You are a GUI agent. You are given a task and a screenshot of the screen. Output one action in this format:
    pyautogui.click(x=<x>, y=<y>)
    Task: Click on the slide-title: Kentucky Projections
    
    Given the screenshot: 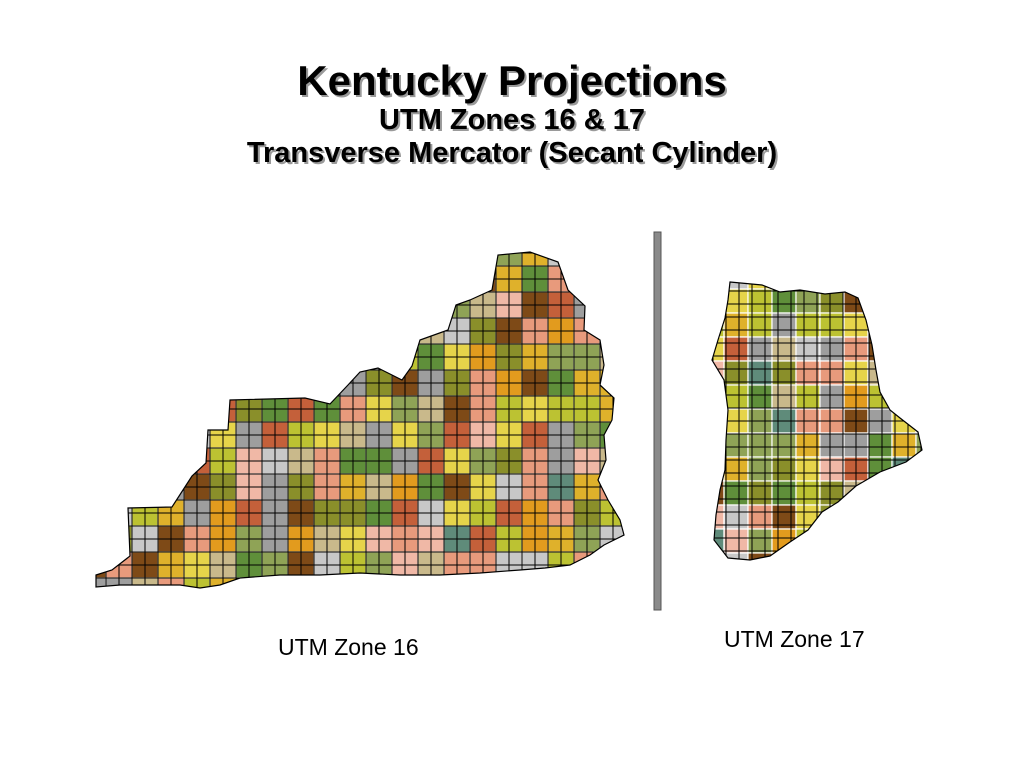 What is the action you would take?
    pyautogui.click(x=512, y=80)
    